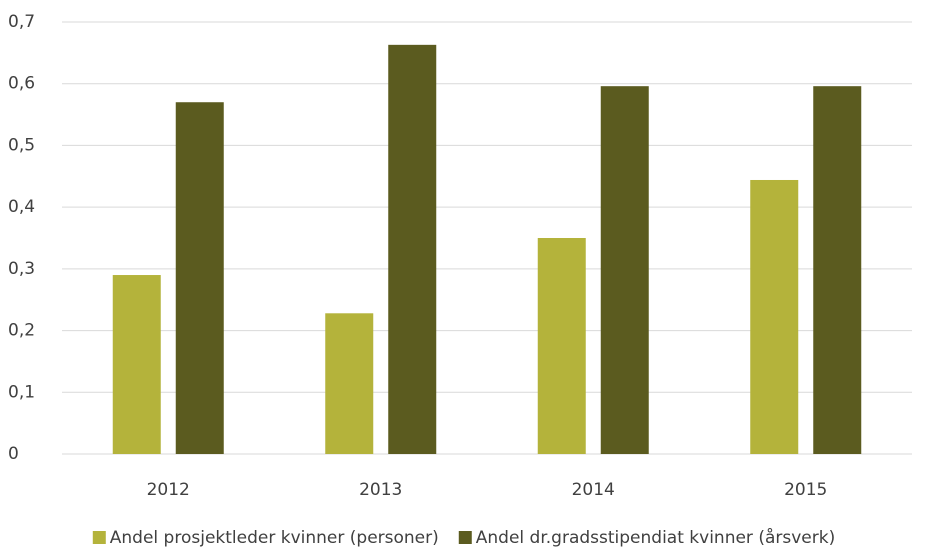  I want to click on x-tick-label: 2014, so click(593, 490).